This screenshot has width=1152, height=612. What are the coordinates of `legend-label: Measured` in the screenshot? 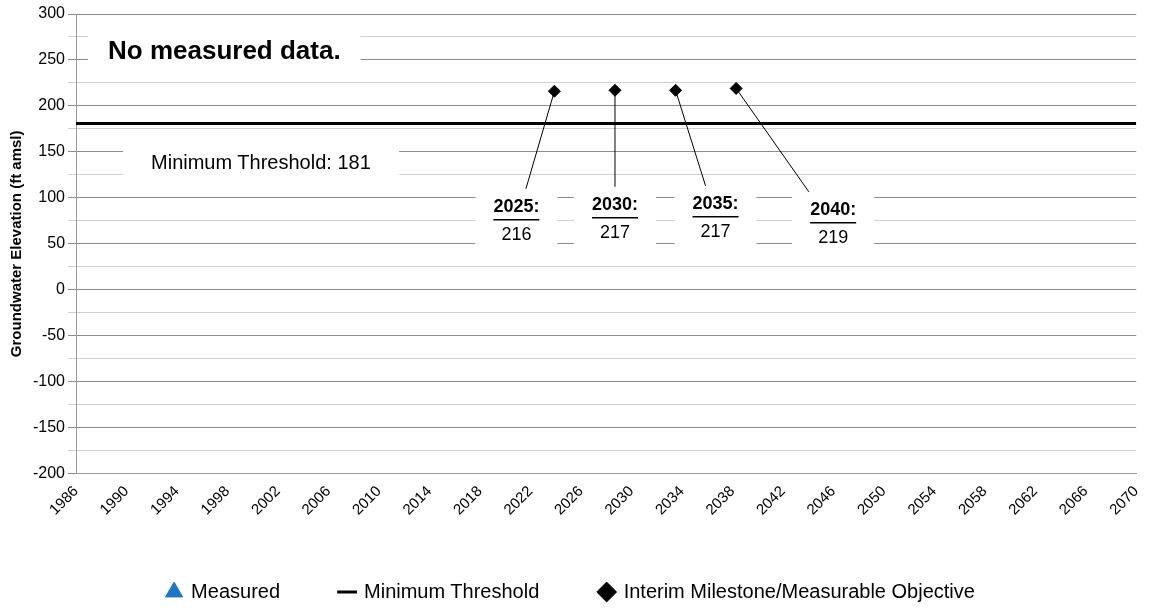 It's located at (236, 590).